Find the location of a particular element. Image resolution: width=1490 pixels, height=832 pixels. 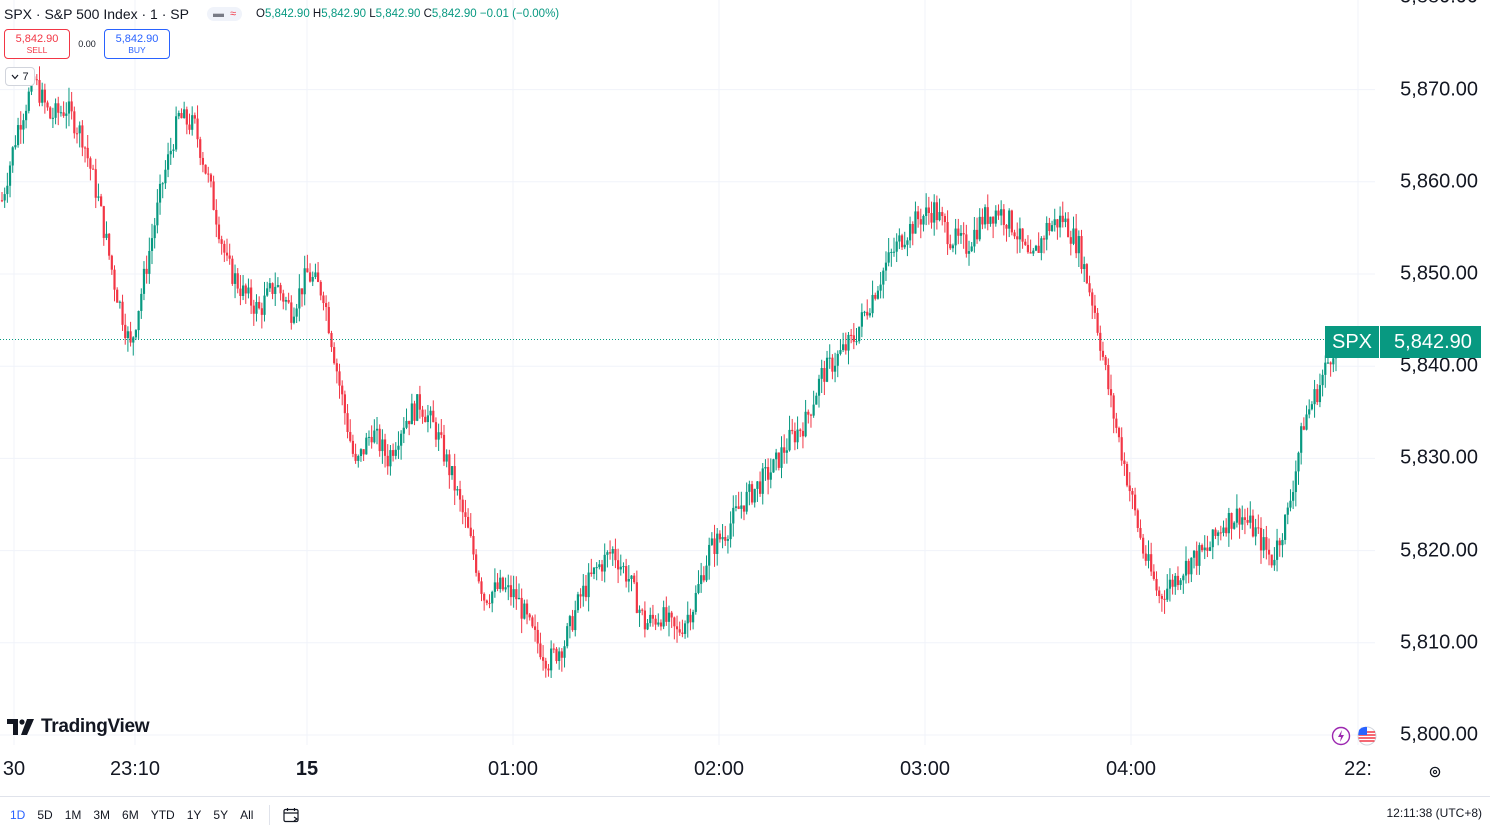

lightning-icon is located at coordinates (1341, 736).